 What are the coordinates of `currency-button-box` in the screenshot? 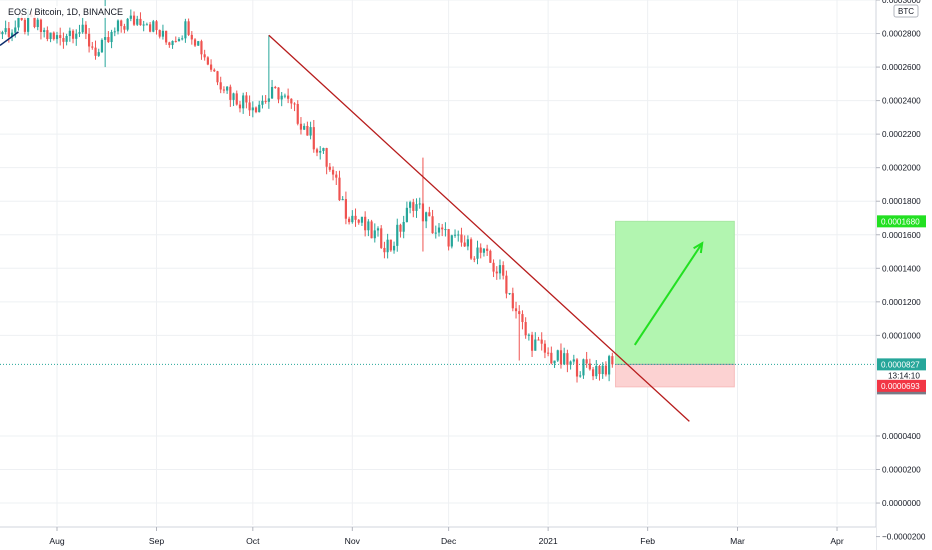 It's located at (906, 11).